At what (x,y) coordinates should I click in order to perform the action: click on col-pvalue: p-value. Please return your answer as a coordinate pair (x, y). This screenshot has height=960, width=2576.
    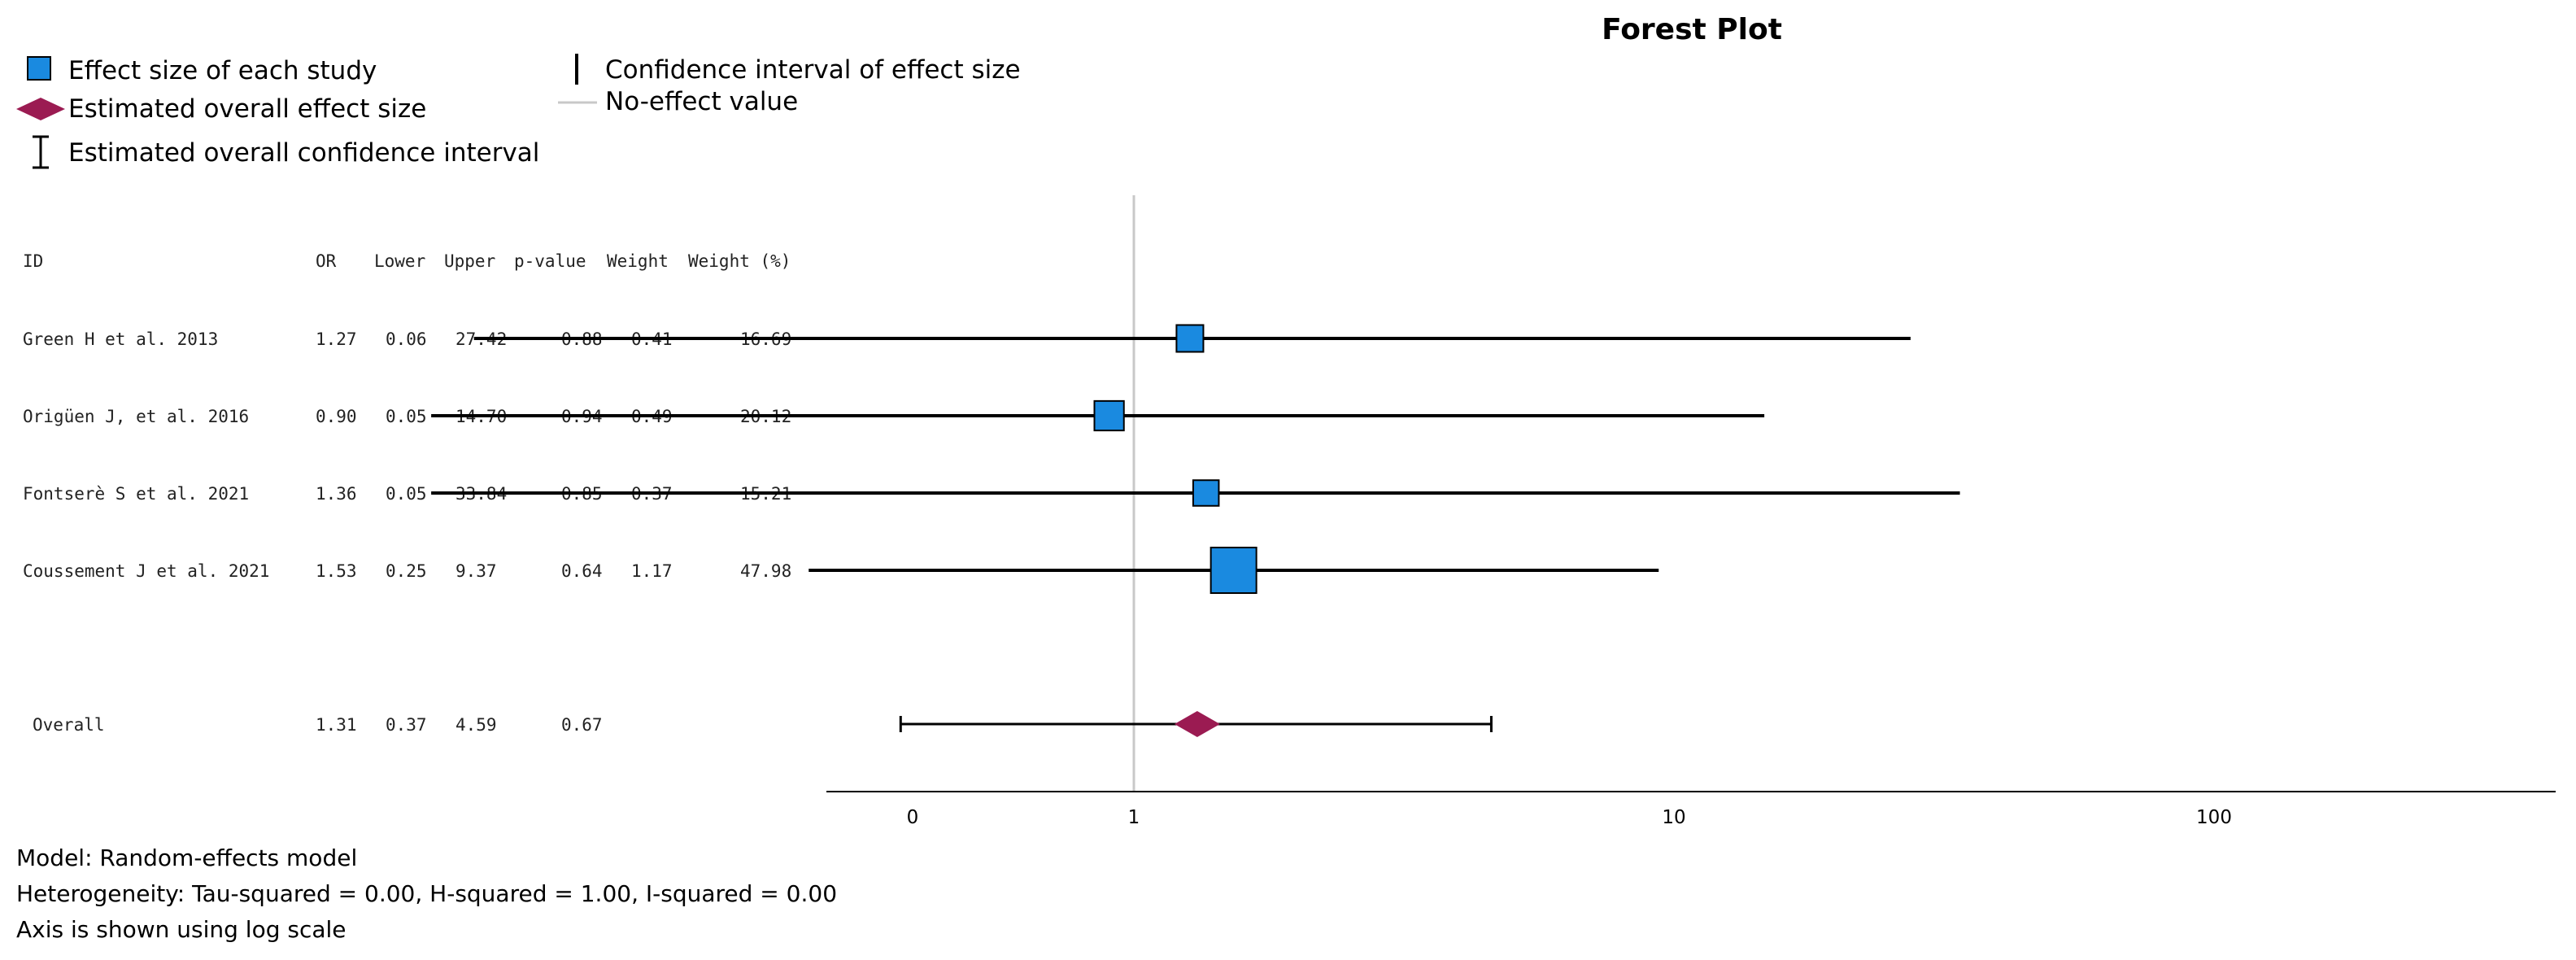
    Looking at the image, I should click on (550, 261).